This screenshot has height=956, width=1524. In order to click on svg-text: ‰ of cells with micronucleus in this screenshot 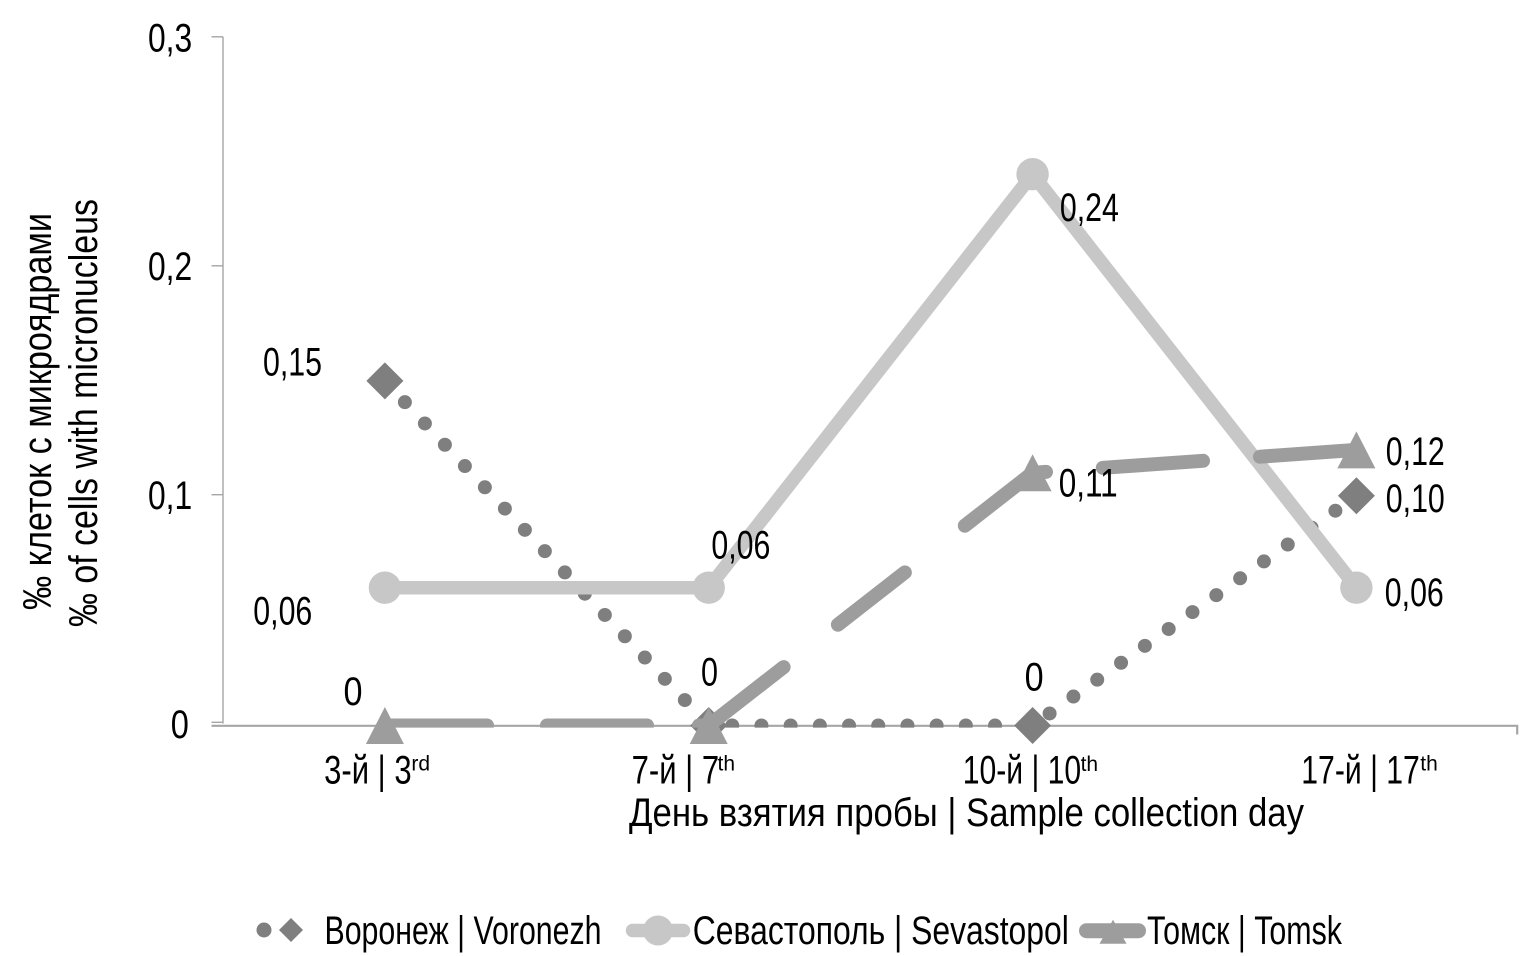, I will do `click(84, 413)`.